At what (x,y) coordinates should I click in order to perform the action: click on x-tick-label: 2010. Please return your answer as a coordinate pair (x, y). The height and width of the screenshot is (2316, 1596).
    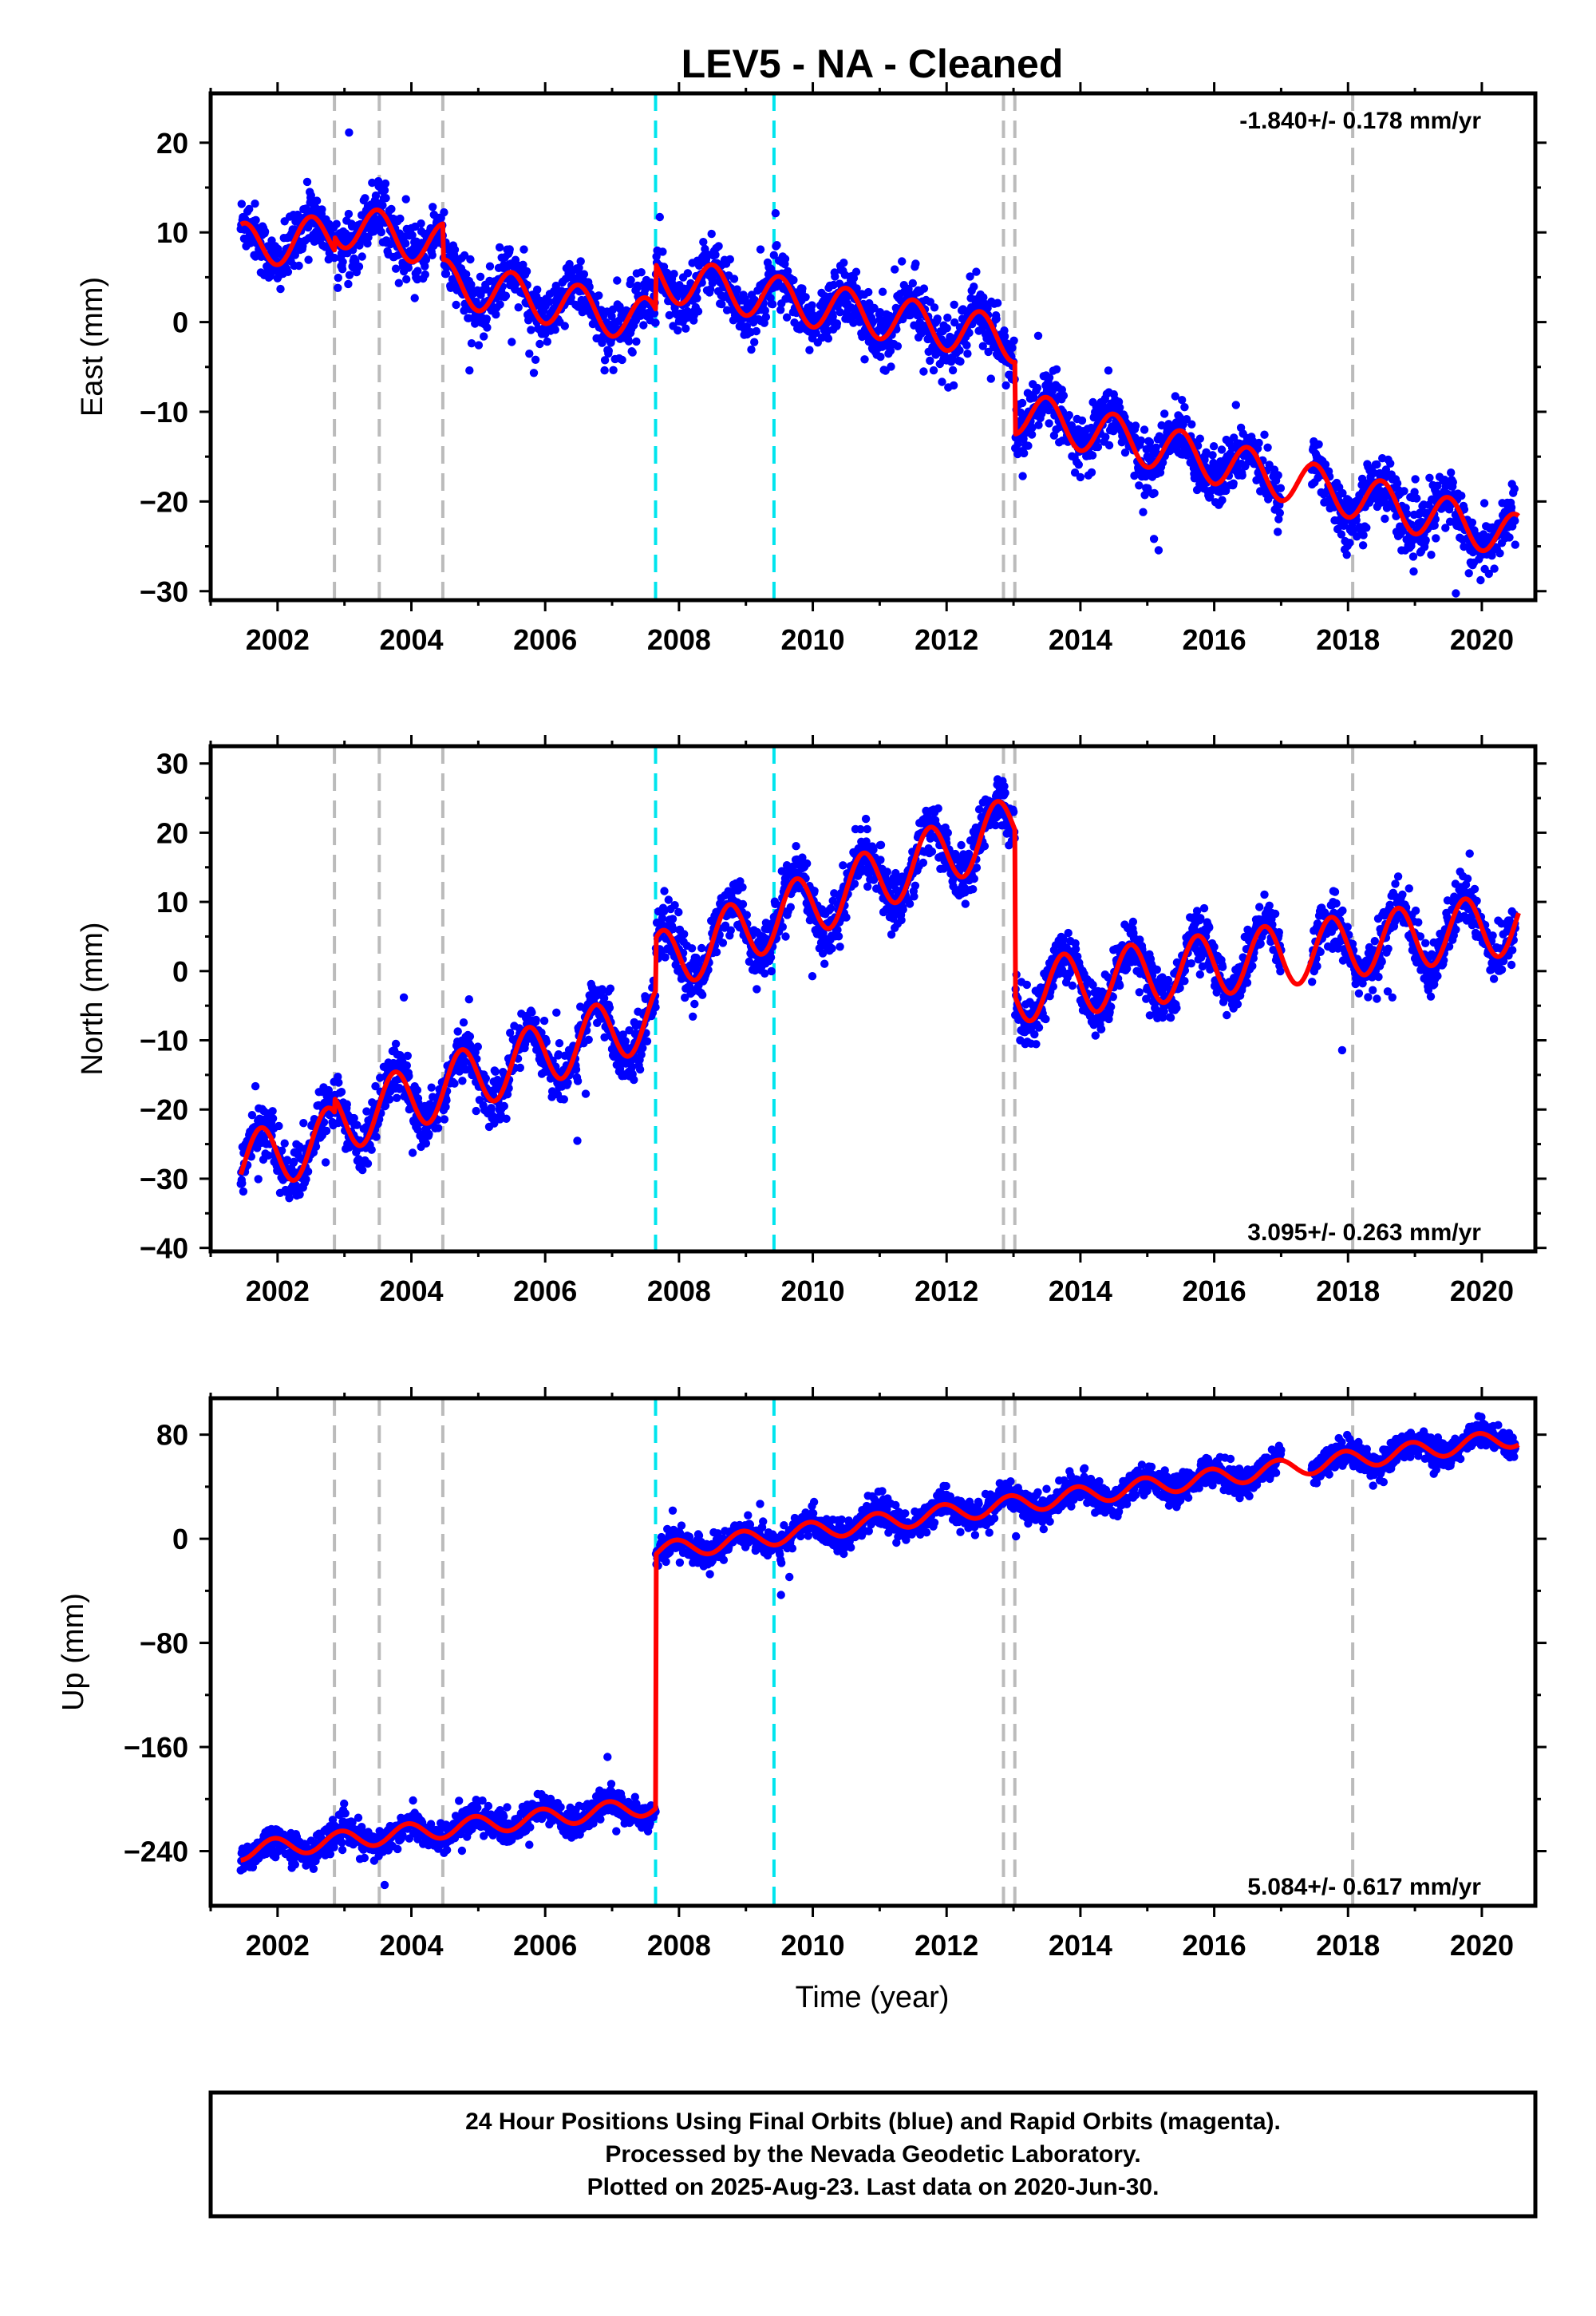
    Looking at the image, I should click on (812, 639).